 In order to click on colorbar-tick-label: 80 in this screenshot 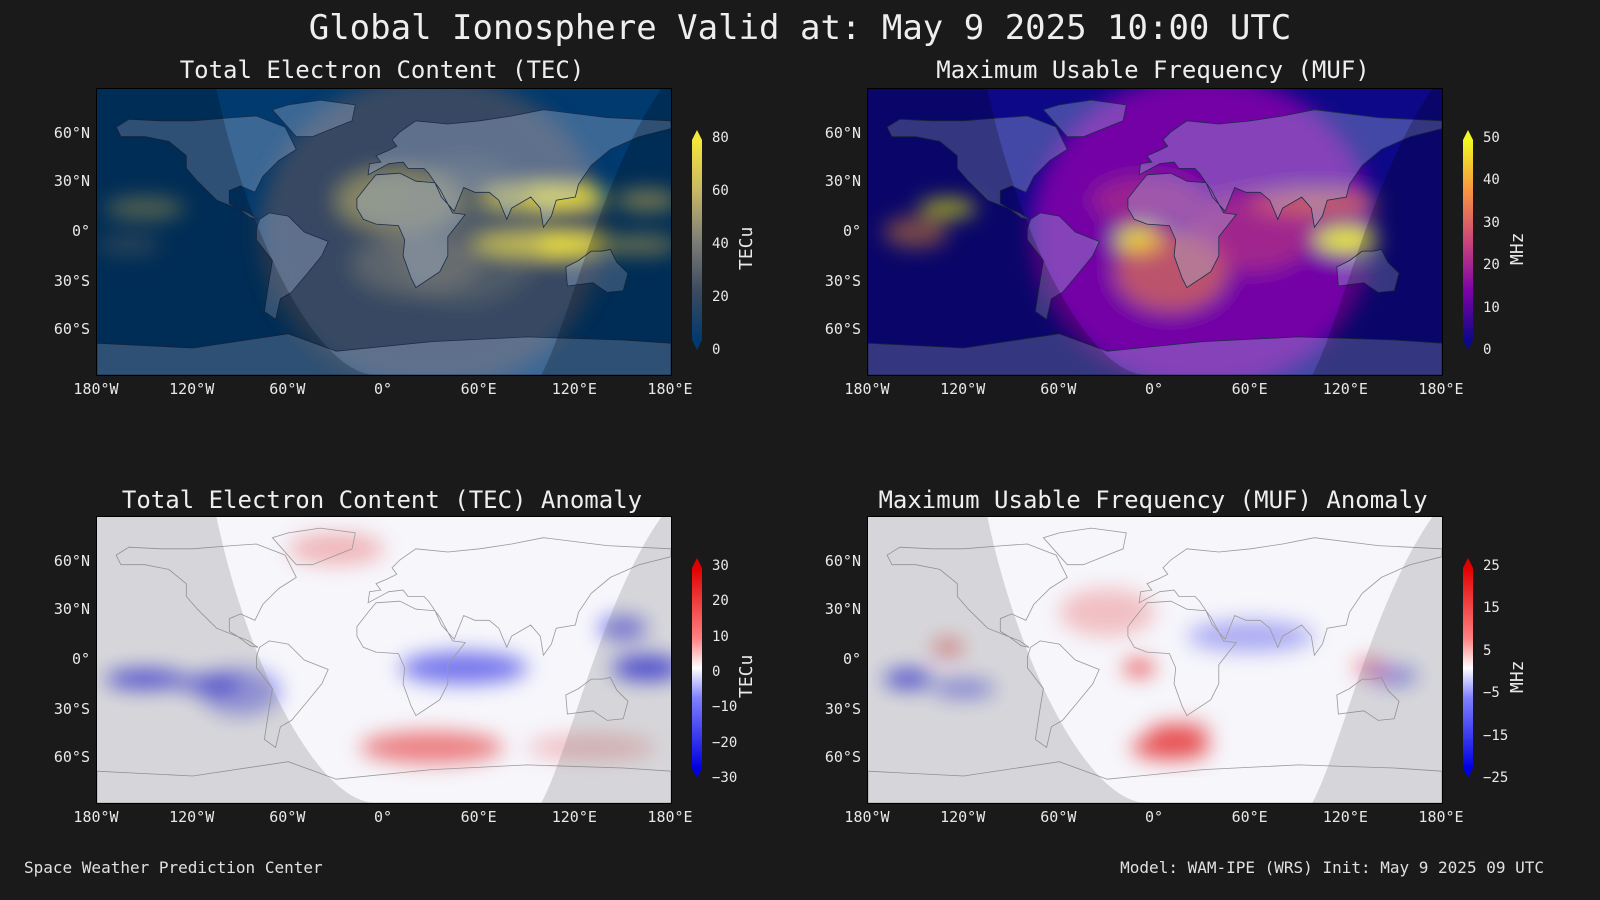, I will do `click(720, 138)`.